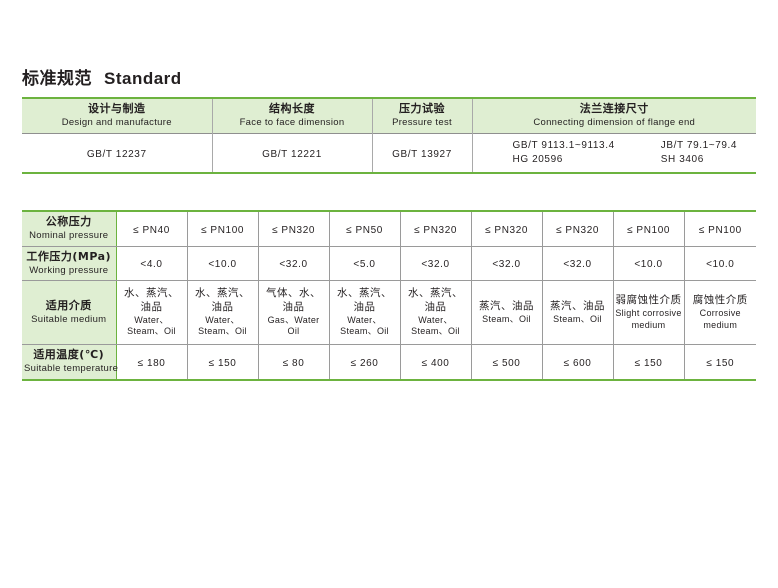 Image resolution: width=778 pixels, height=588 pixels. I want to click on row-header-suitable-medium: 适用介质 Suitable medium, so click(69, 313).